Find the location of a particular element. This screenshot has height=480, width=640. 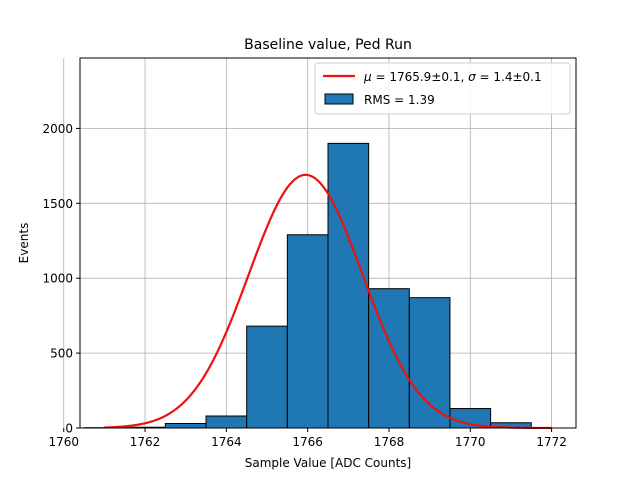

legend-box is located at coordinates (442, 88).